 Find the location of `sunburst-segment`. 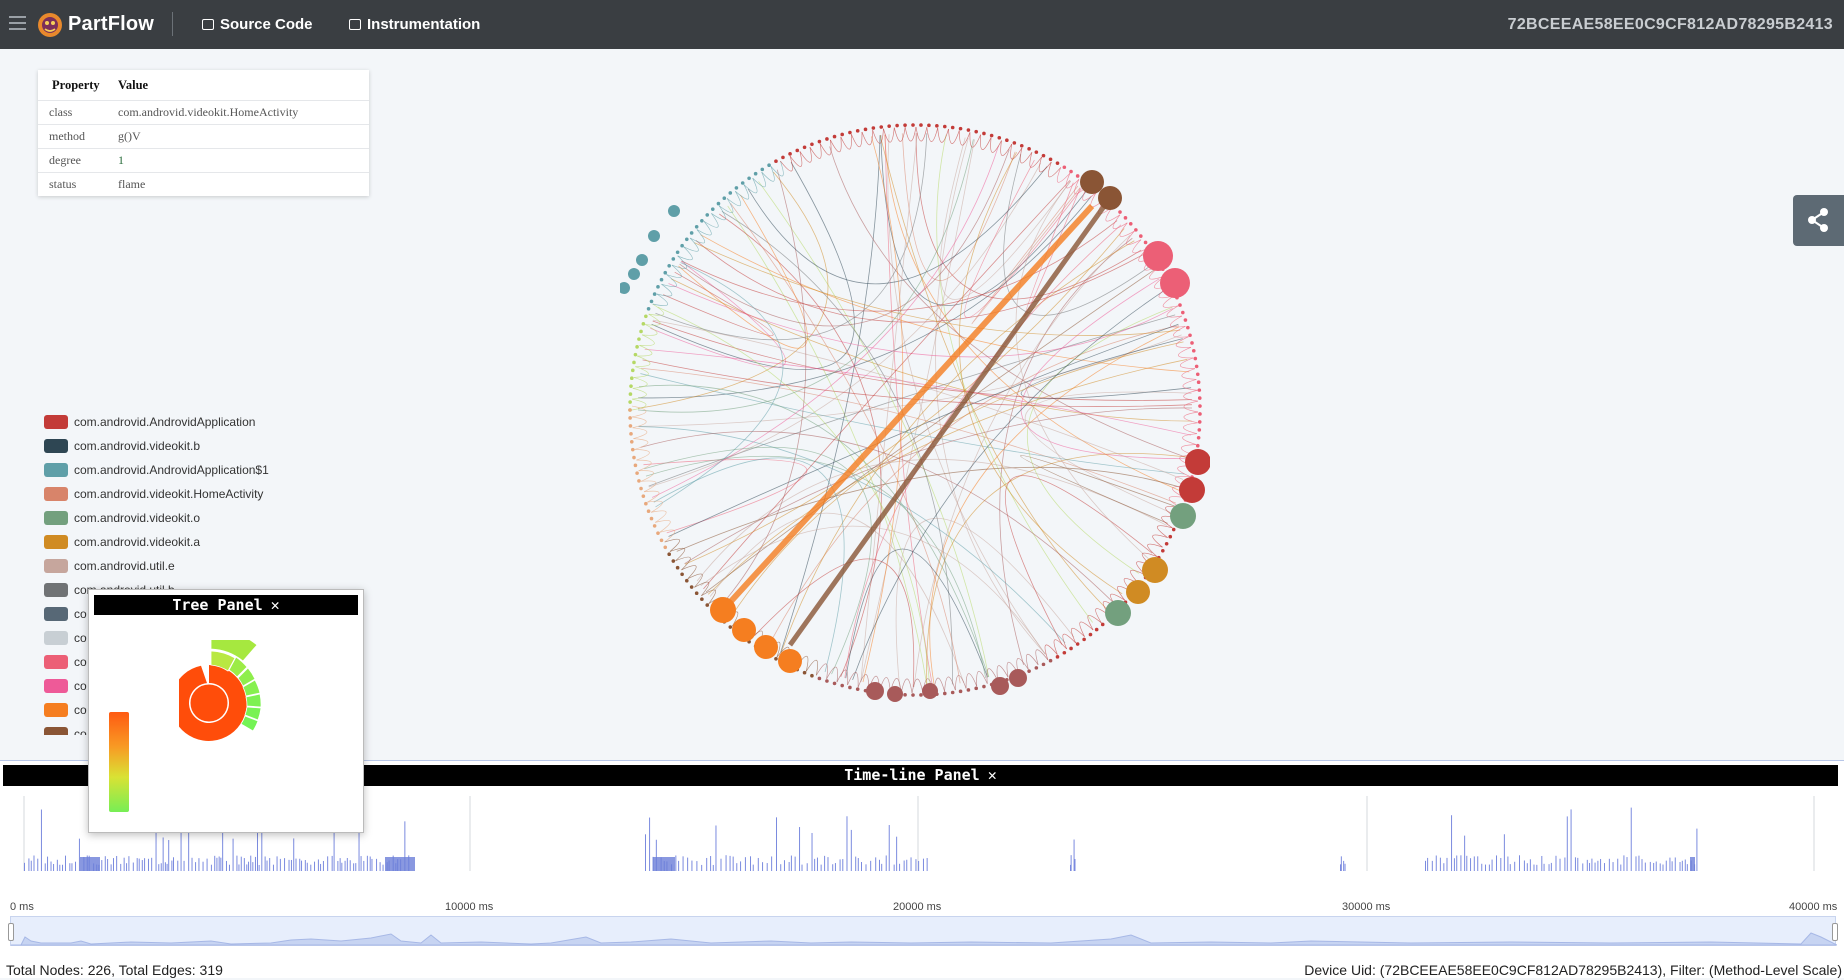

sunburst-segment is located at coordinates (253, 700).